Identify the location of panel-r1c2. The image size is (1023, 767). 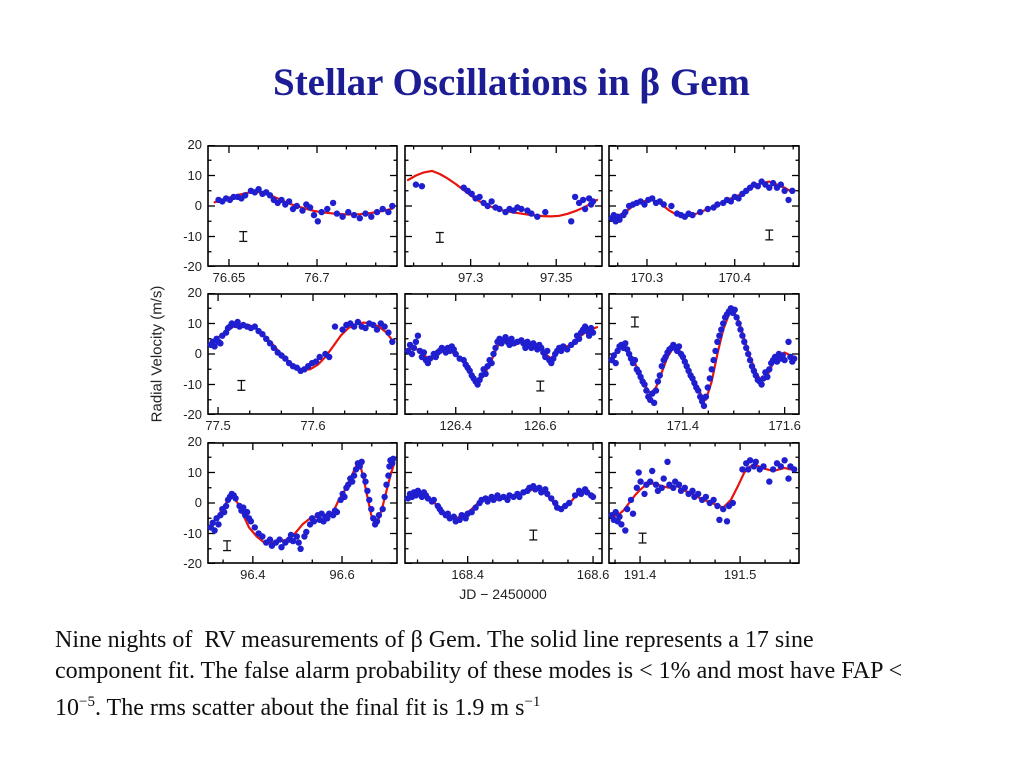
(503, 206).